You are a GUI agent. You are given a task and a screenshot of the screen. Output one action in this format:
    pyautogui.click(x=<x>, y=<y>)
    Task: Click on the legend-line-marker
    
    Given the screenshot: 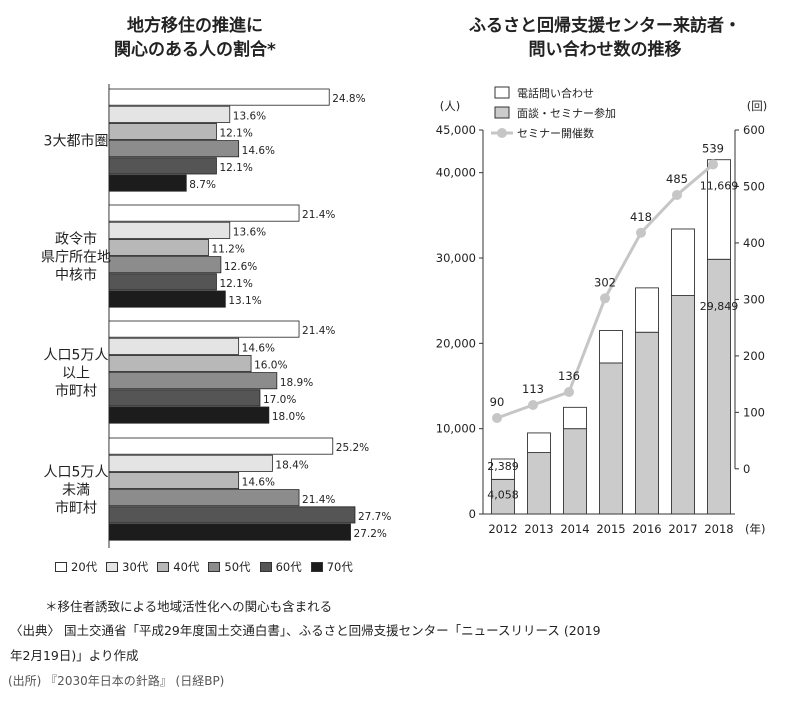 What is the action you would take?
    pyautogui.click(x=502, y=133)
    